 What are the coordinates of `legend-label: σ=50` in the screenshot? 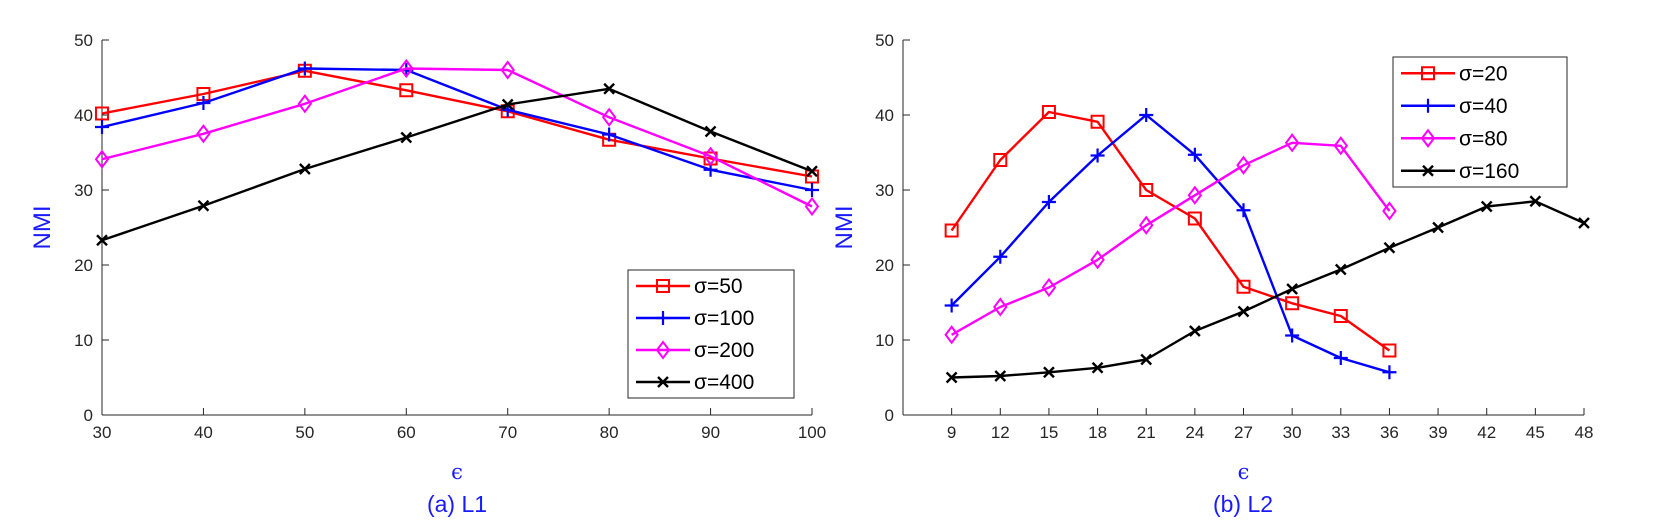 It's located at (718, 286).